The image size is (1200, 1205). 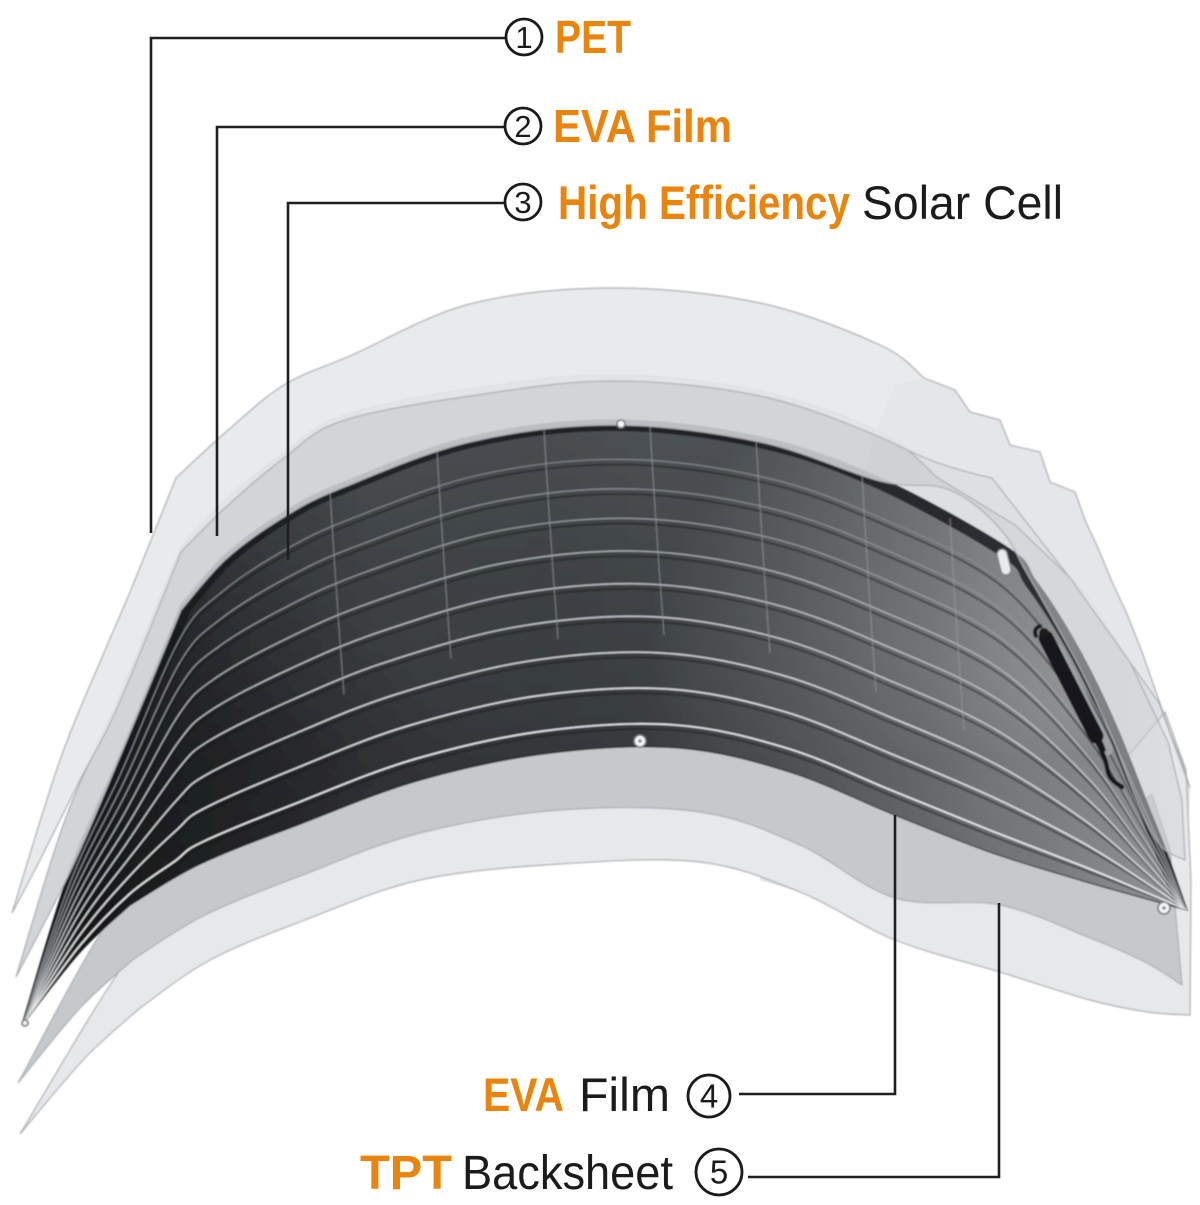 What do you see at coordinates (406, 1173) in the screenshot?
I see `svg-text: TPT` at bounding box center [406, 1173].